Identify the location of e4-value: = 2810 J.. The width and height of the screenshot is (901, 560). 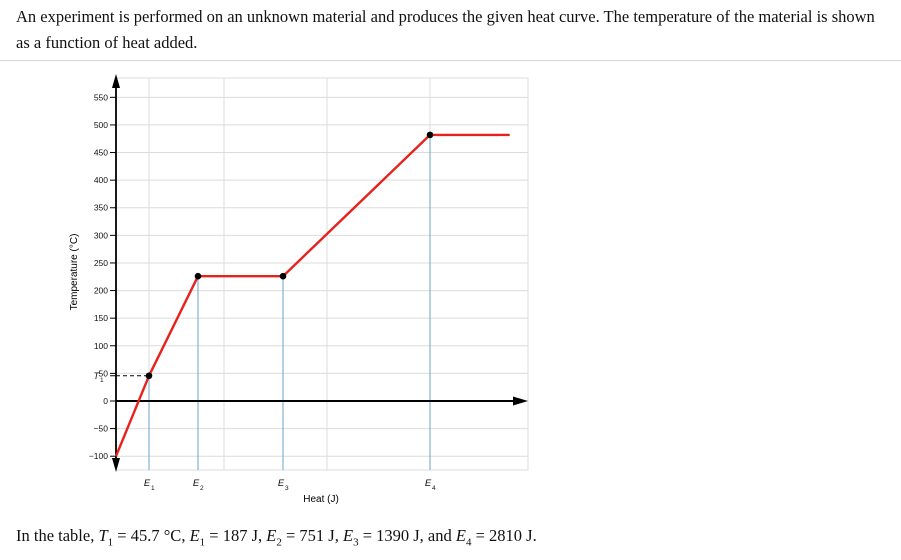
(506, 535).